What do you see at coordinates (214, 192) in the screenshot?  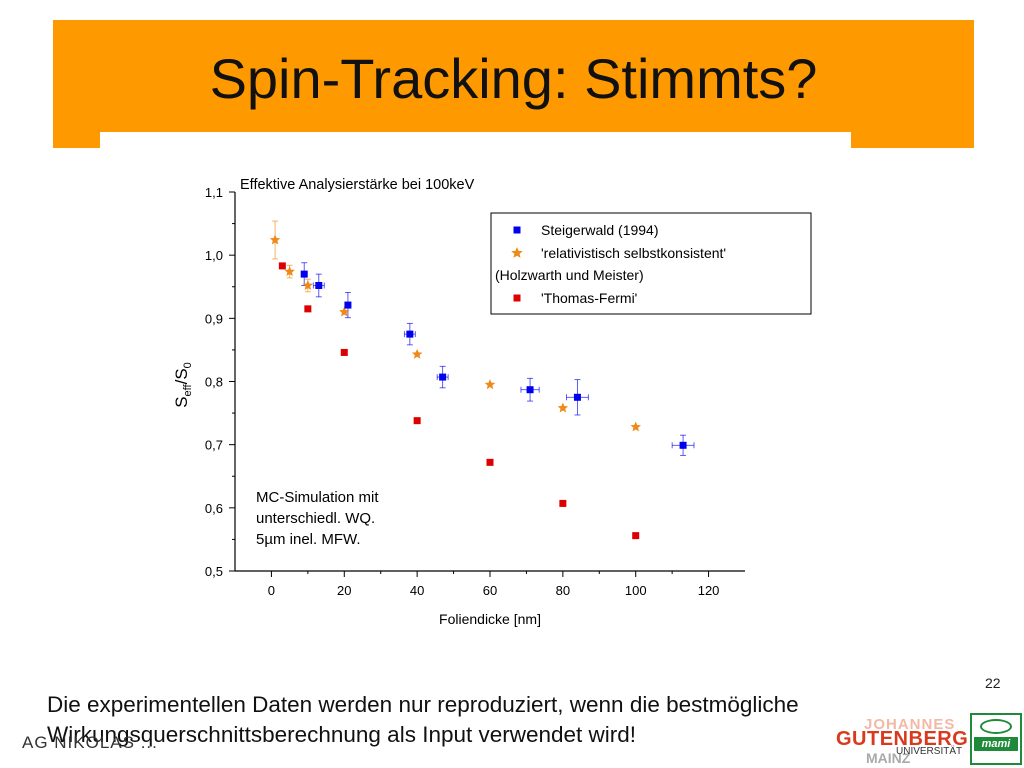 I see `y-tick-label: 1,1` at bounding box center [214, 192].